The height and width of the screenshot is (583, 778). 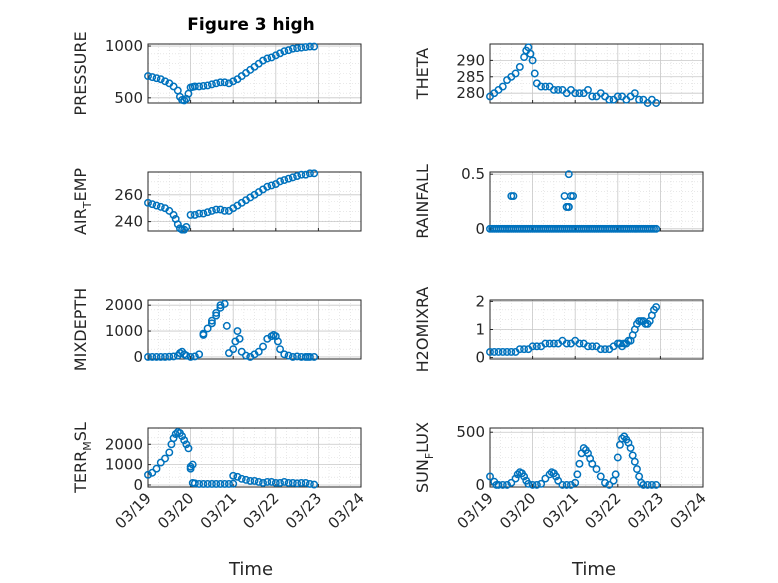 What do you see at coordinates (480, 330) in the screenshot?
I see `y-tick-label: 1` at bounding box center [480, 330].